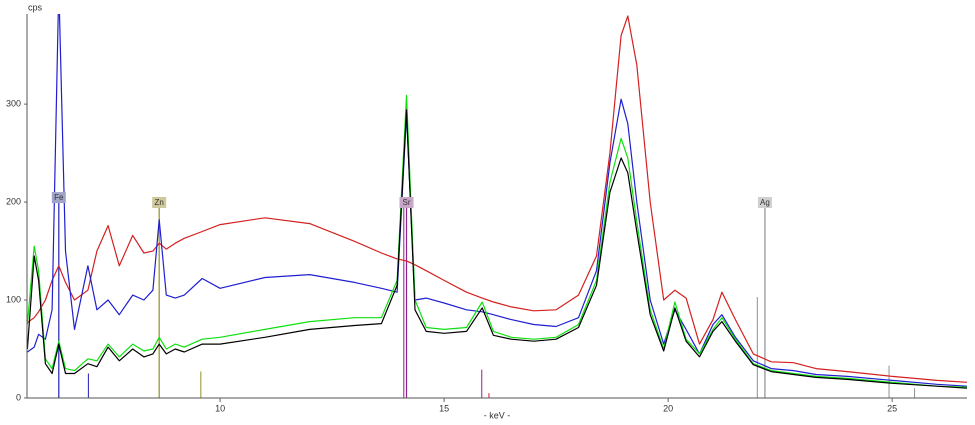 The height and width of the screenshot is (425, 975). I want to click on element-label: Zn, so click(159, 202).